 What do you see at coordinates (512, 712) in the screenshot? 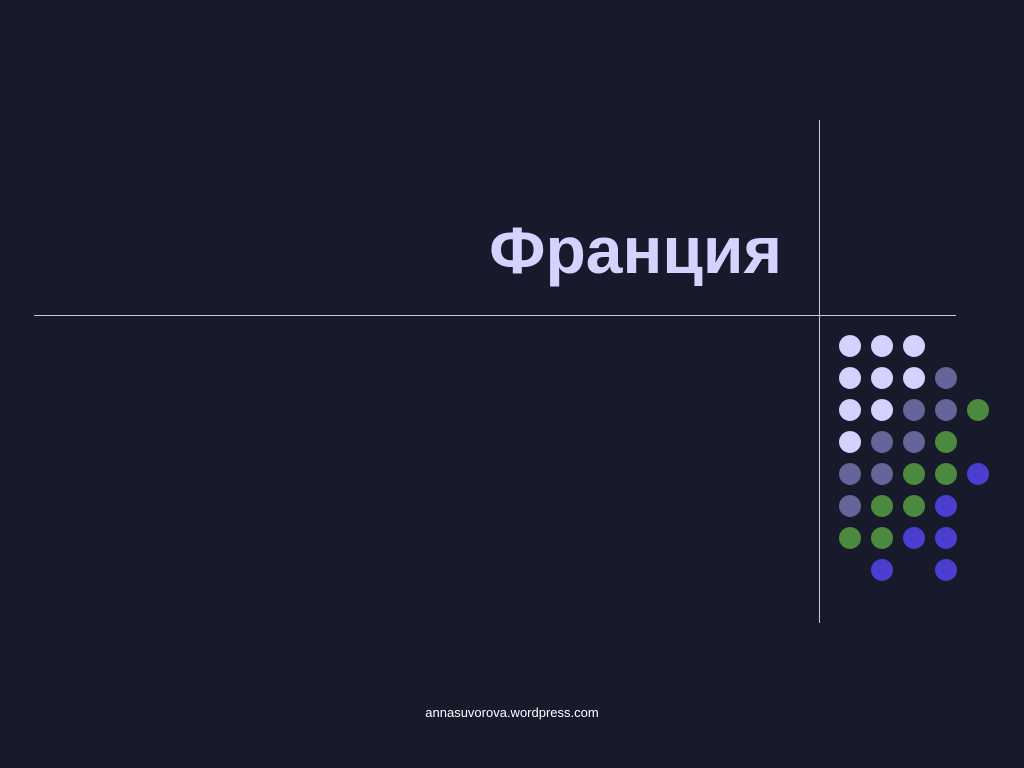
I see `footer-text: annasuvorova.wordpress.com` at bounding box center [512, 712].